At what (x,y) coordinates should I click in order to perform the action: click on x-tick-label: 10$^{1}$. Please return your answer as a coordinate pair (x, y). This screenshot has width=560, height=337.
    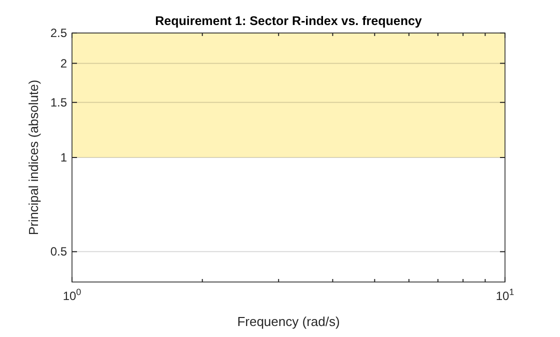
    Looking at the image, I should click on (505, 295).